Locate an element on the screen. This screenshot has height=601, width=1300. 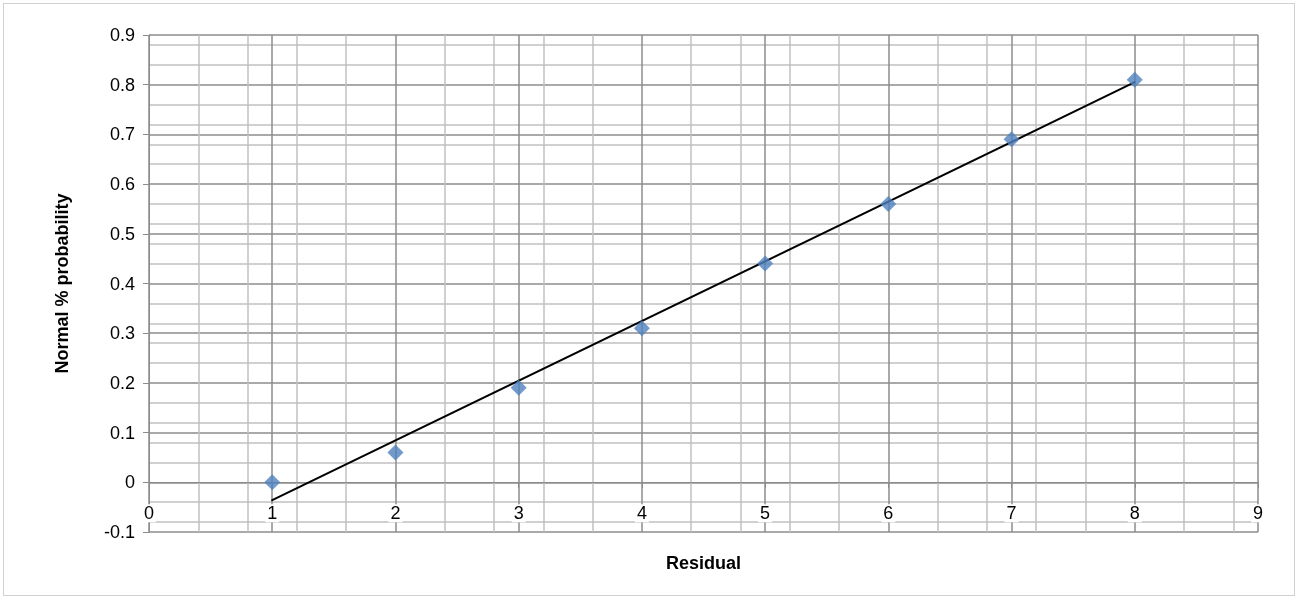
y-axis-title: Normal % probability is located at coordinates (62, 283).